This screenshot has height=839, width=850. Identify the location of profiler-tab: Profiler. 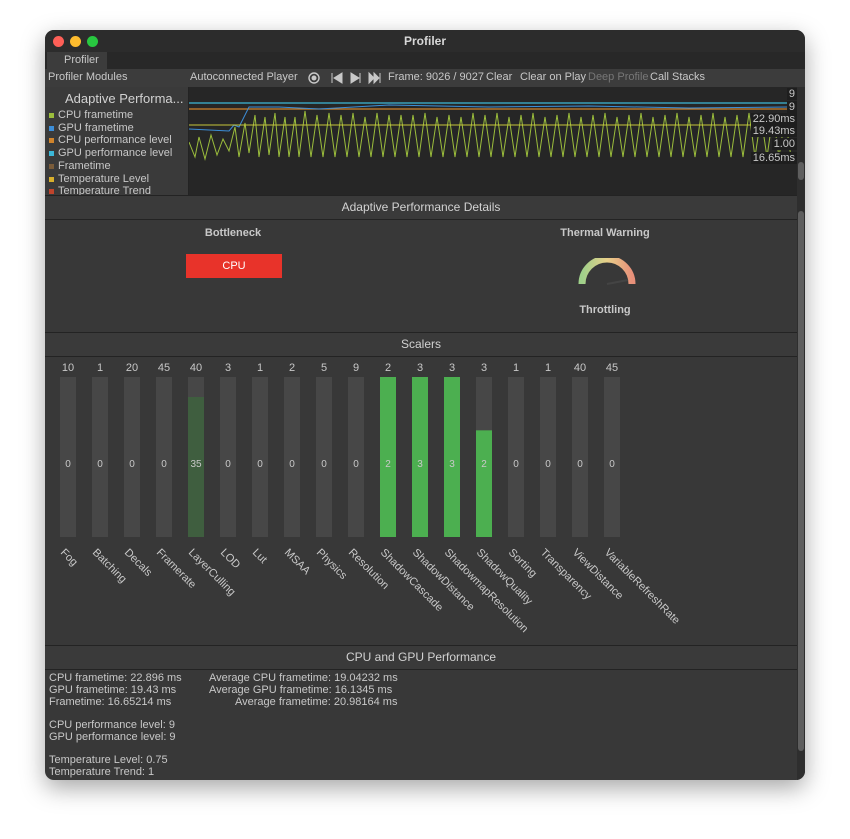
(77, 60).